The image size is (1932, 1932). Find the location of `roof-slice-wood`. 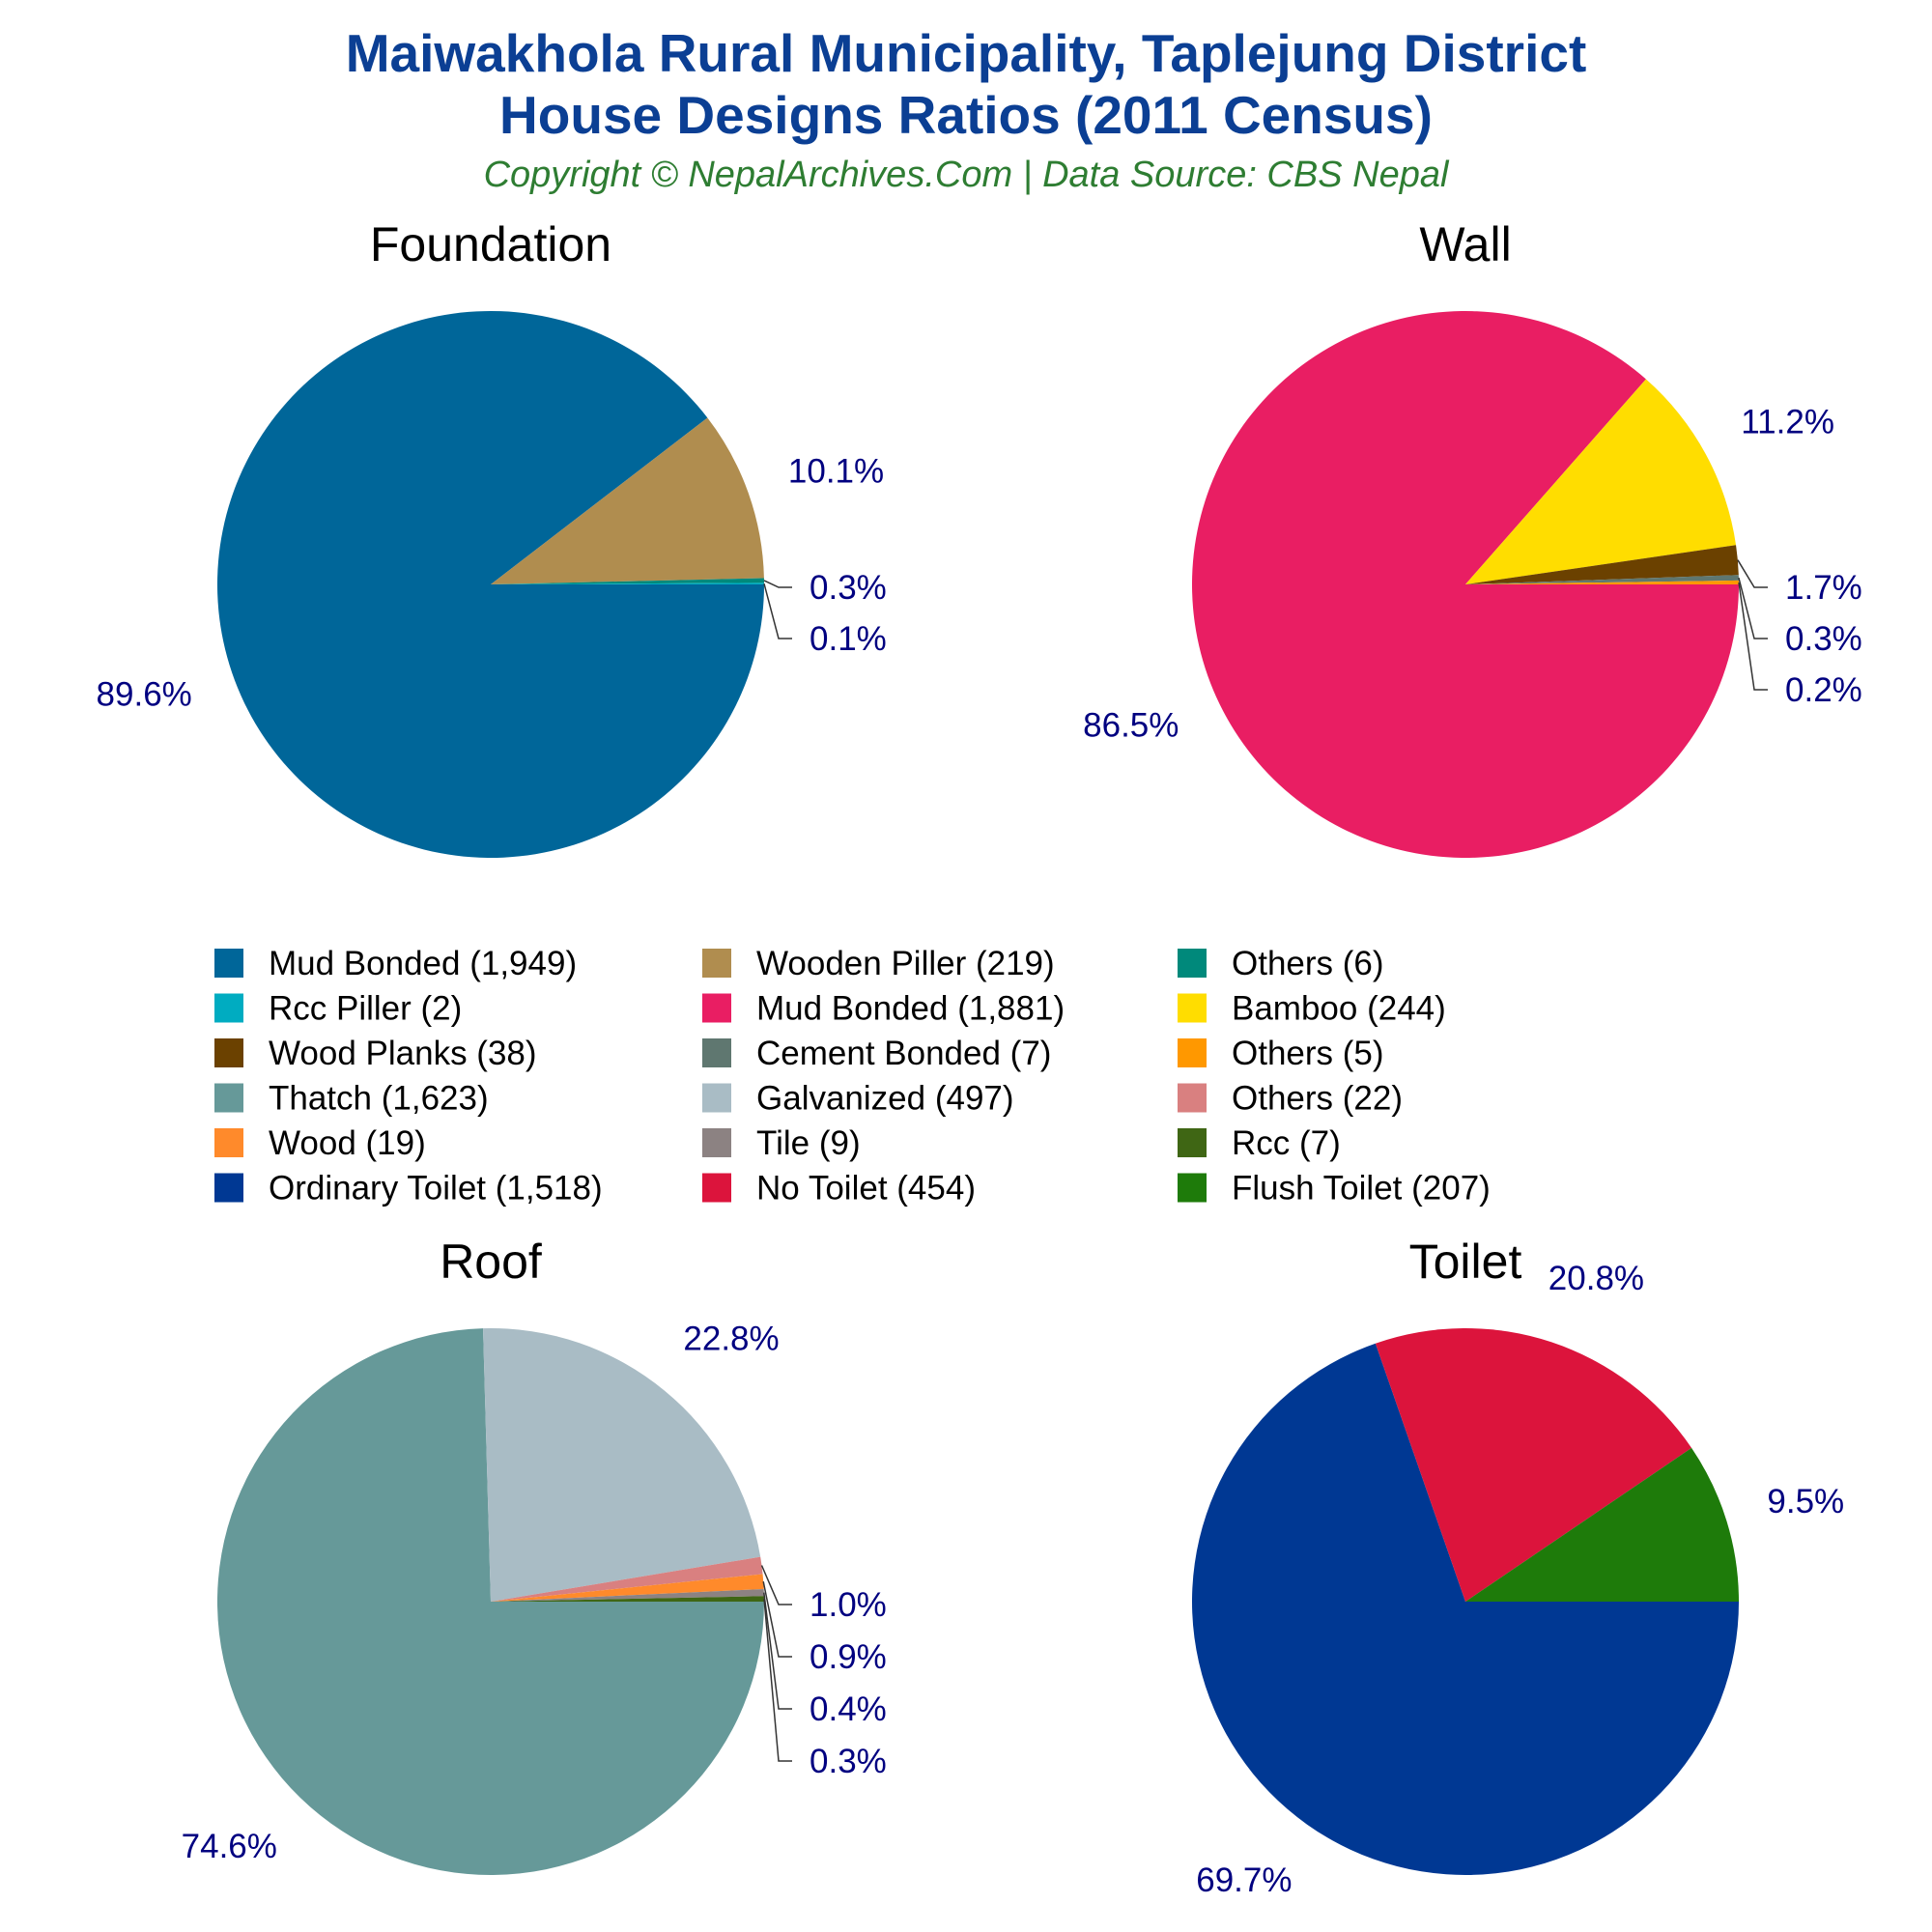

roof-slice-wood is located at coordinates (627, 1588).